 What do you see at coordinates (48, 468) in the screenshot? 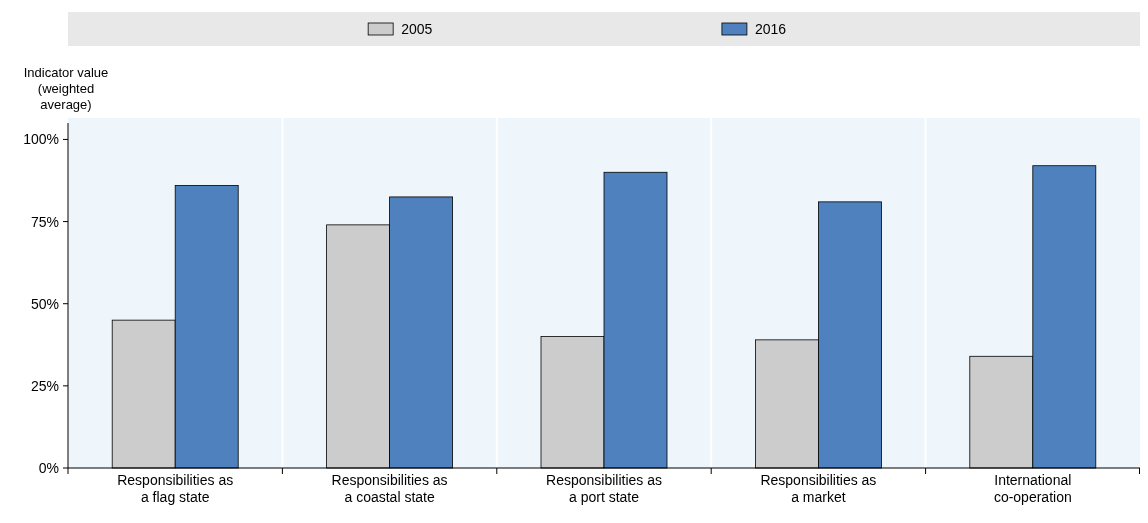
I see `y-tick-label: 0%` at bounding box center [48, 468].